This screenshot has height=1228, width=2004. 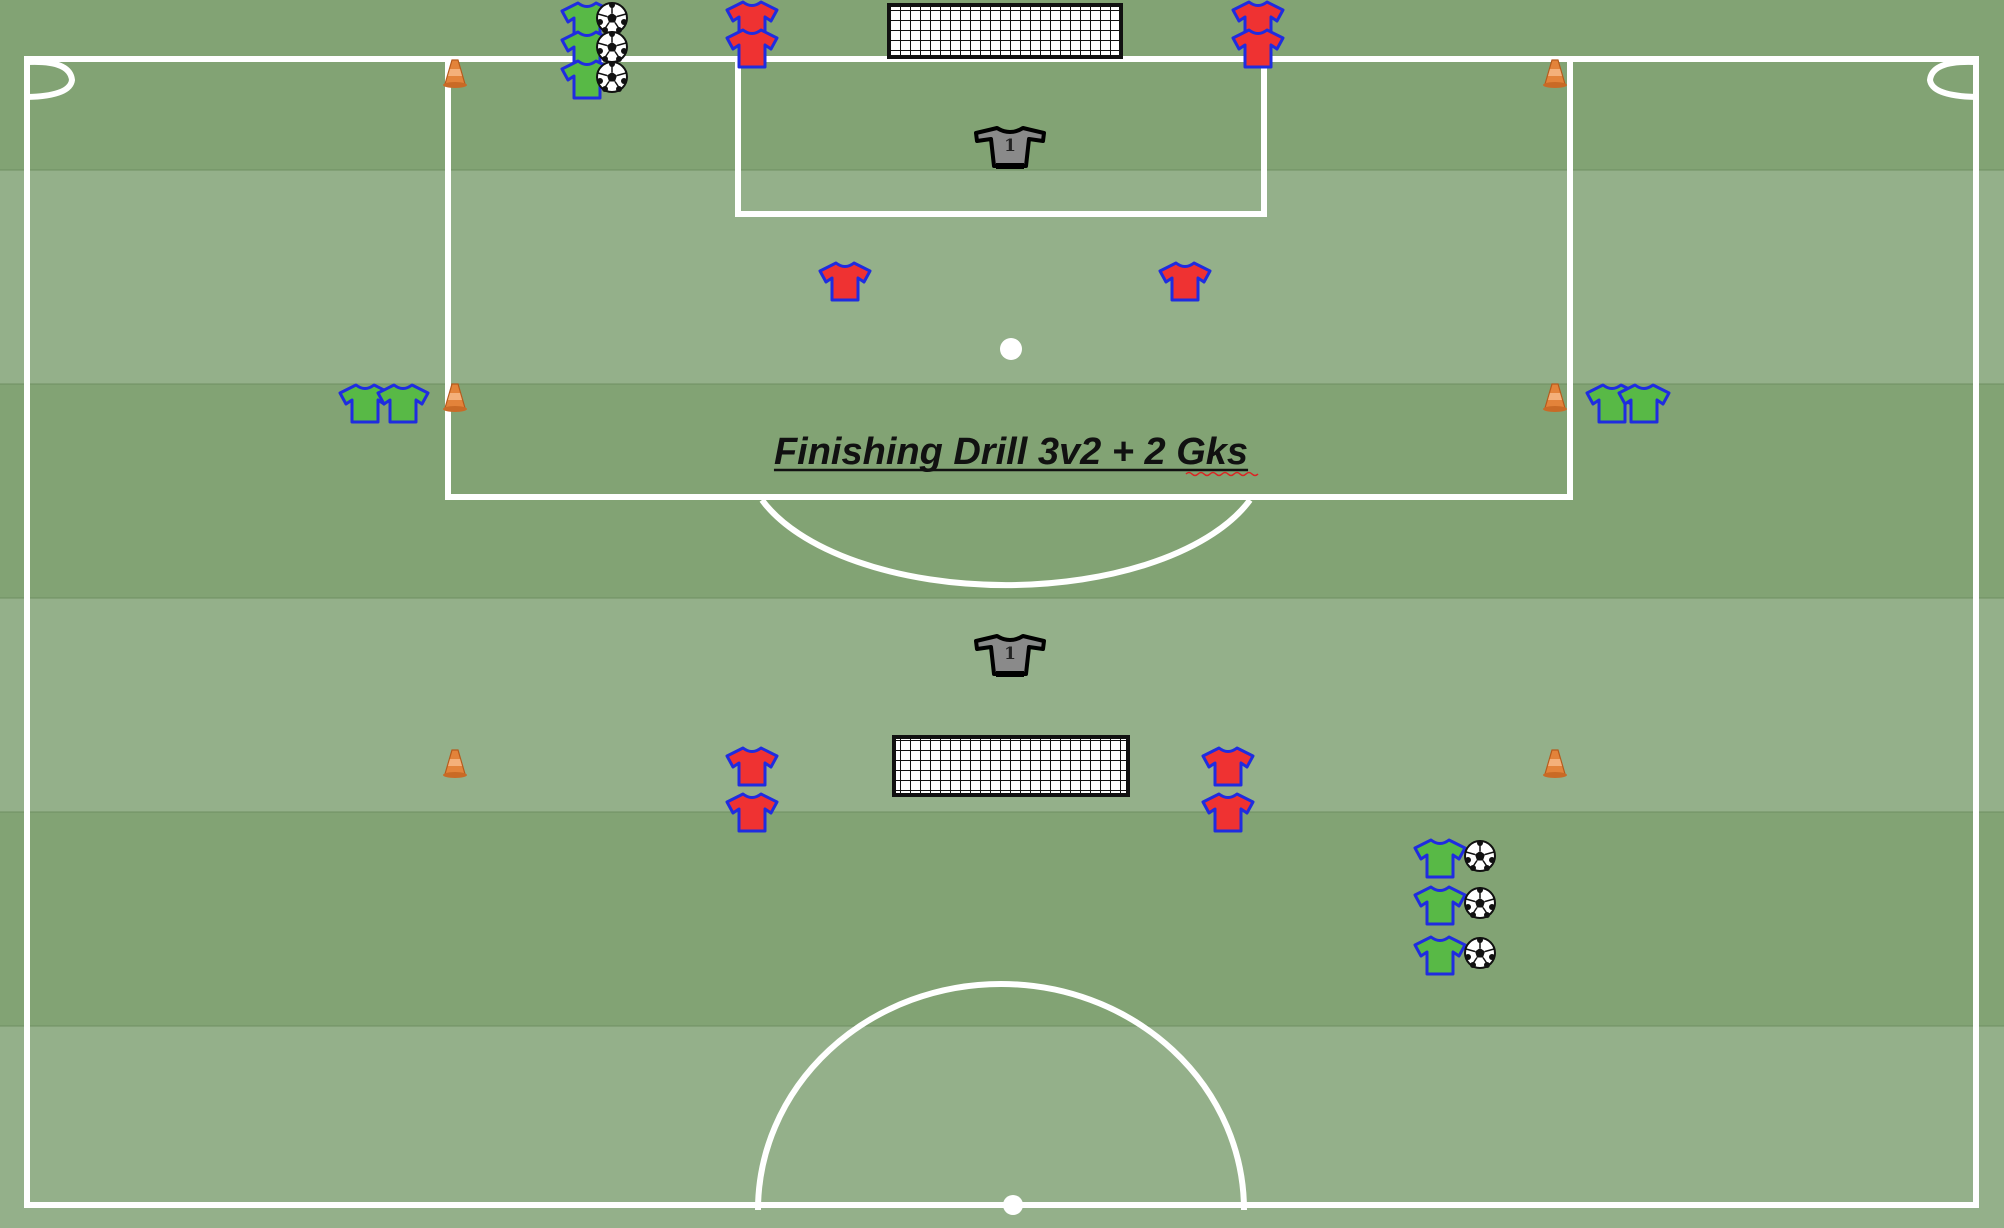 I want to click on spellcheck-squiggle, so click(x=1222, y=474).